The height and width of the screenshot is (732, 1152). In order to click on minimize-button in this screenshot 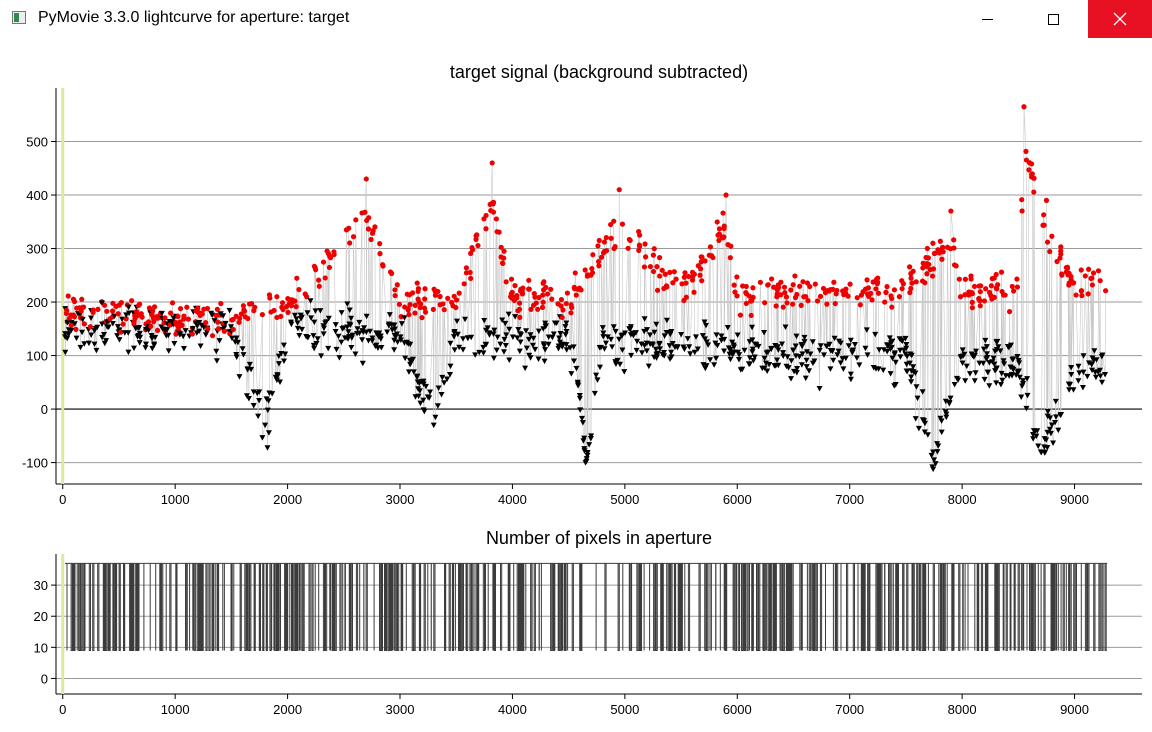, I will do `click(987, 19)`.